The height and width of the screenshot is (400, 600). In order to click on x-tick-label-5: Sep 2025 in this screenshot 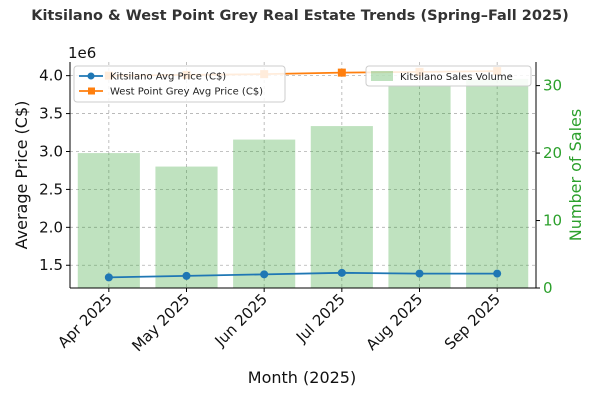, I will do `click(472, 321)`.